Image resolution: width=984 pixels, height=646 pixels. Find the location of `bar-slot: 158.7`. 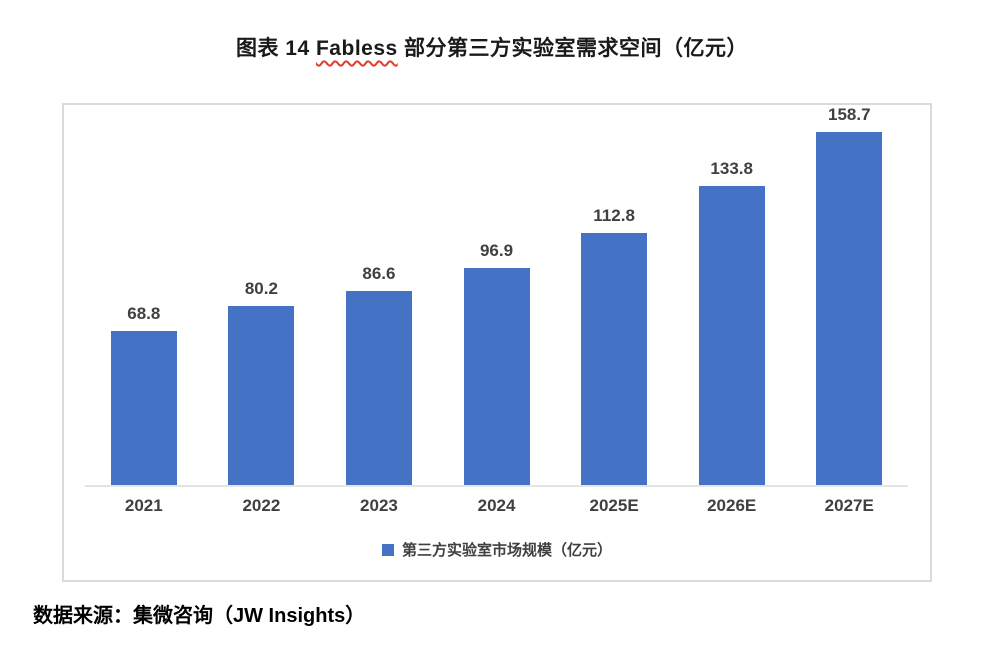

bar-slot: 158.7 is located at coordinates (849, 295).